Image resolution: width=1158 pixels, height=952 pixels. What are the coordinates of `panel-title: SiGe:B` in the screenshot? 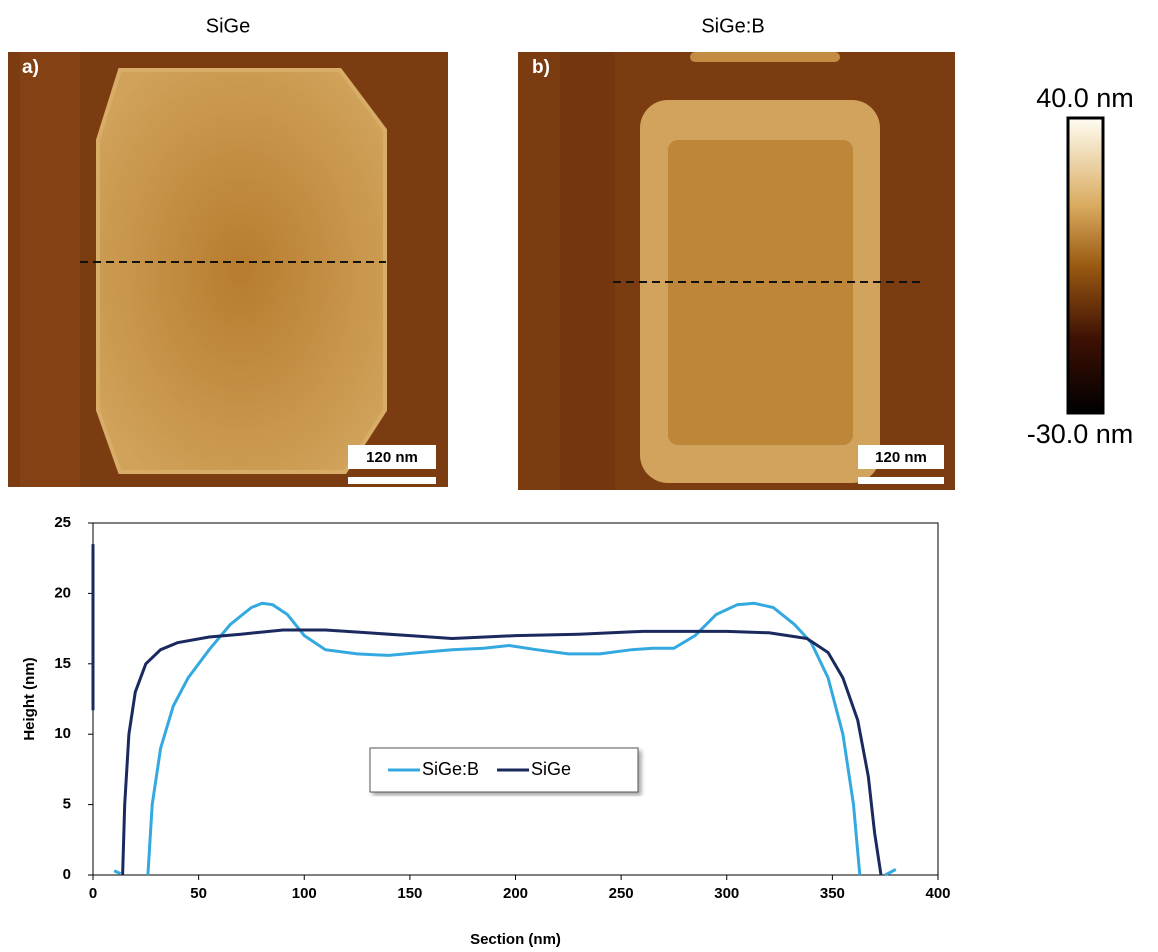 It's located at (732, 26).